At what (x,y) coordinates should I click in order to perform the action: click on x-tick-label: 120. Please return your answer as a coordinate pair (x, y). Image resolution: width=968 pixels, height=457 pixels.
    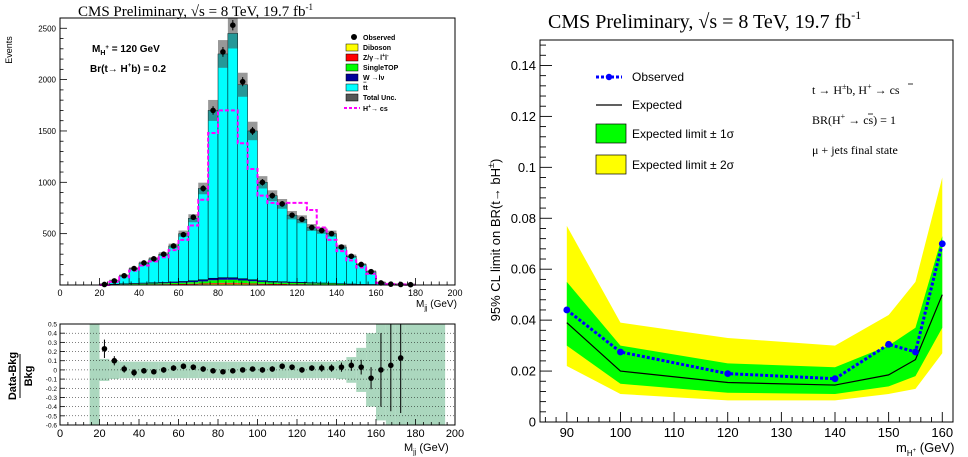
    Looking at the image, I should click on (296, 293).